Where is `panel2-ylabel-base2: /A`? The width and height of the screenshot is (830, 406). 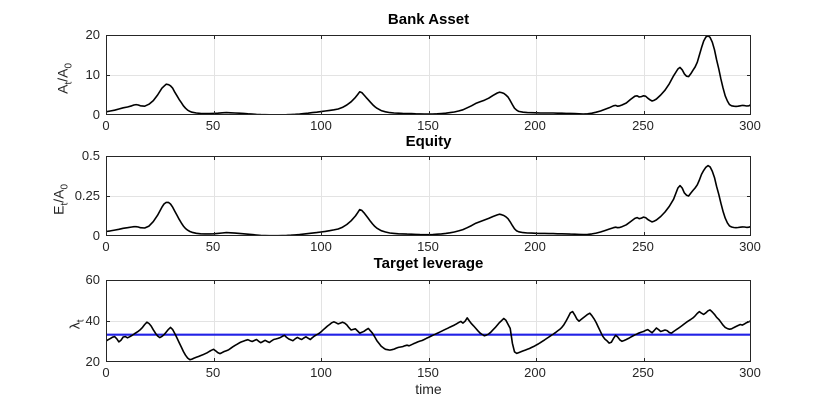 panel2-ylabel-base2: /A is located at coordinates (58, 196).